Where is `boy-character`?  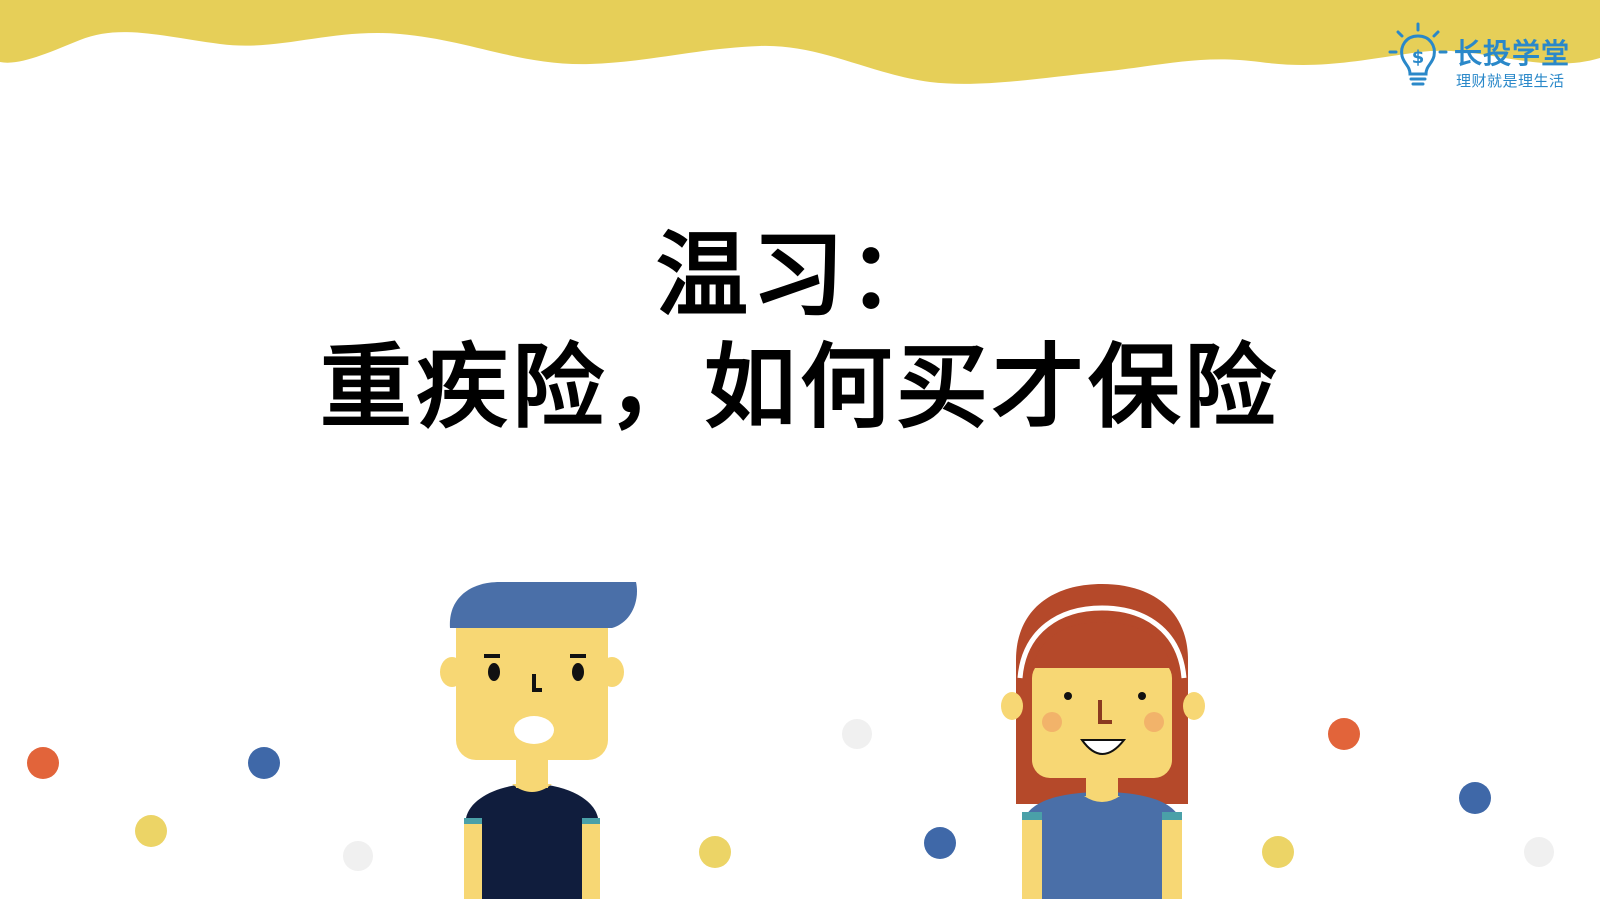
boy-character is located at coordinates (538, 740).